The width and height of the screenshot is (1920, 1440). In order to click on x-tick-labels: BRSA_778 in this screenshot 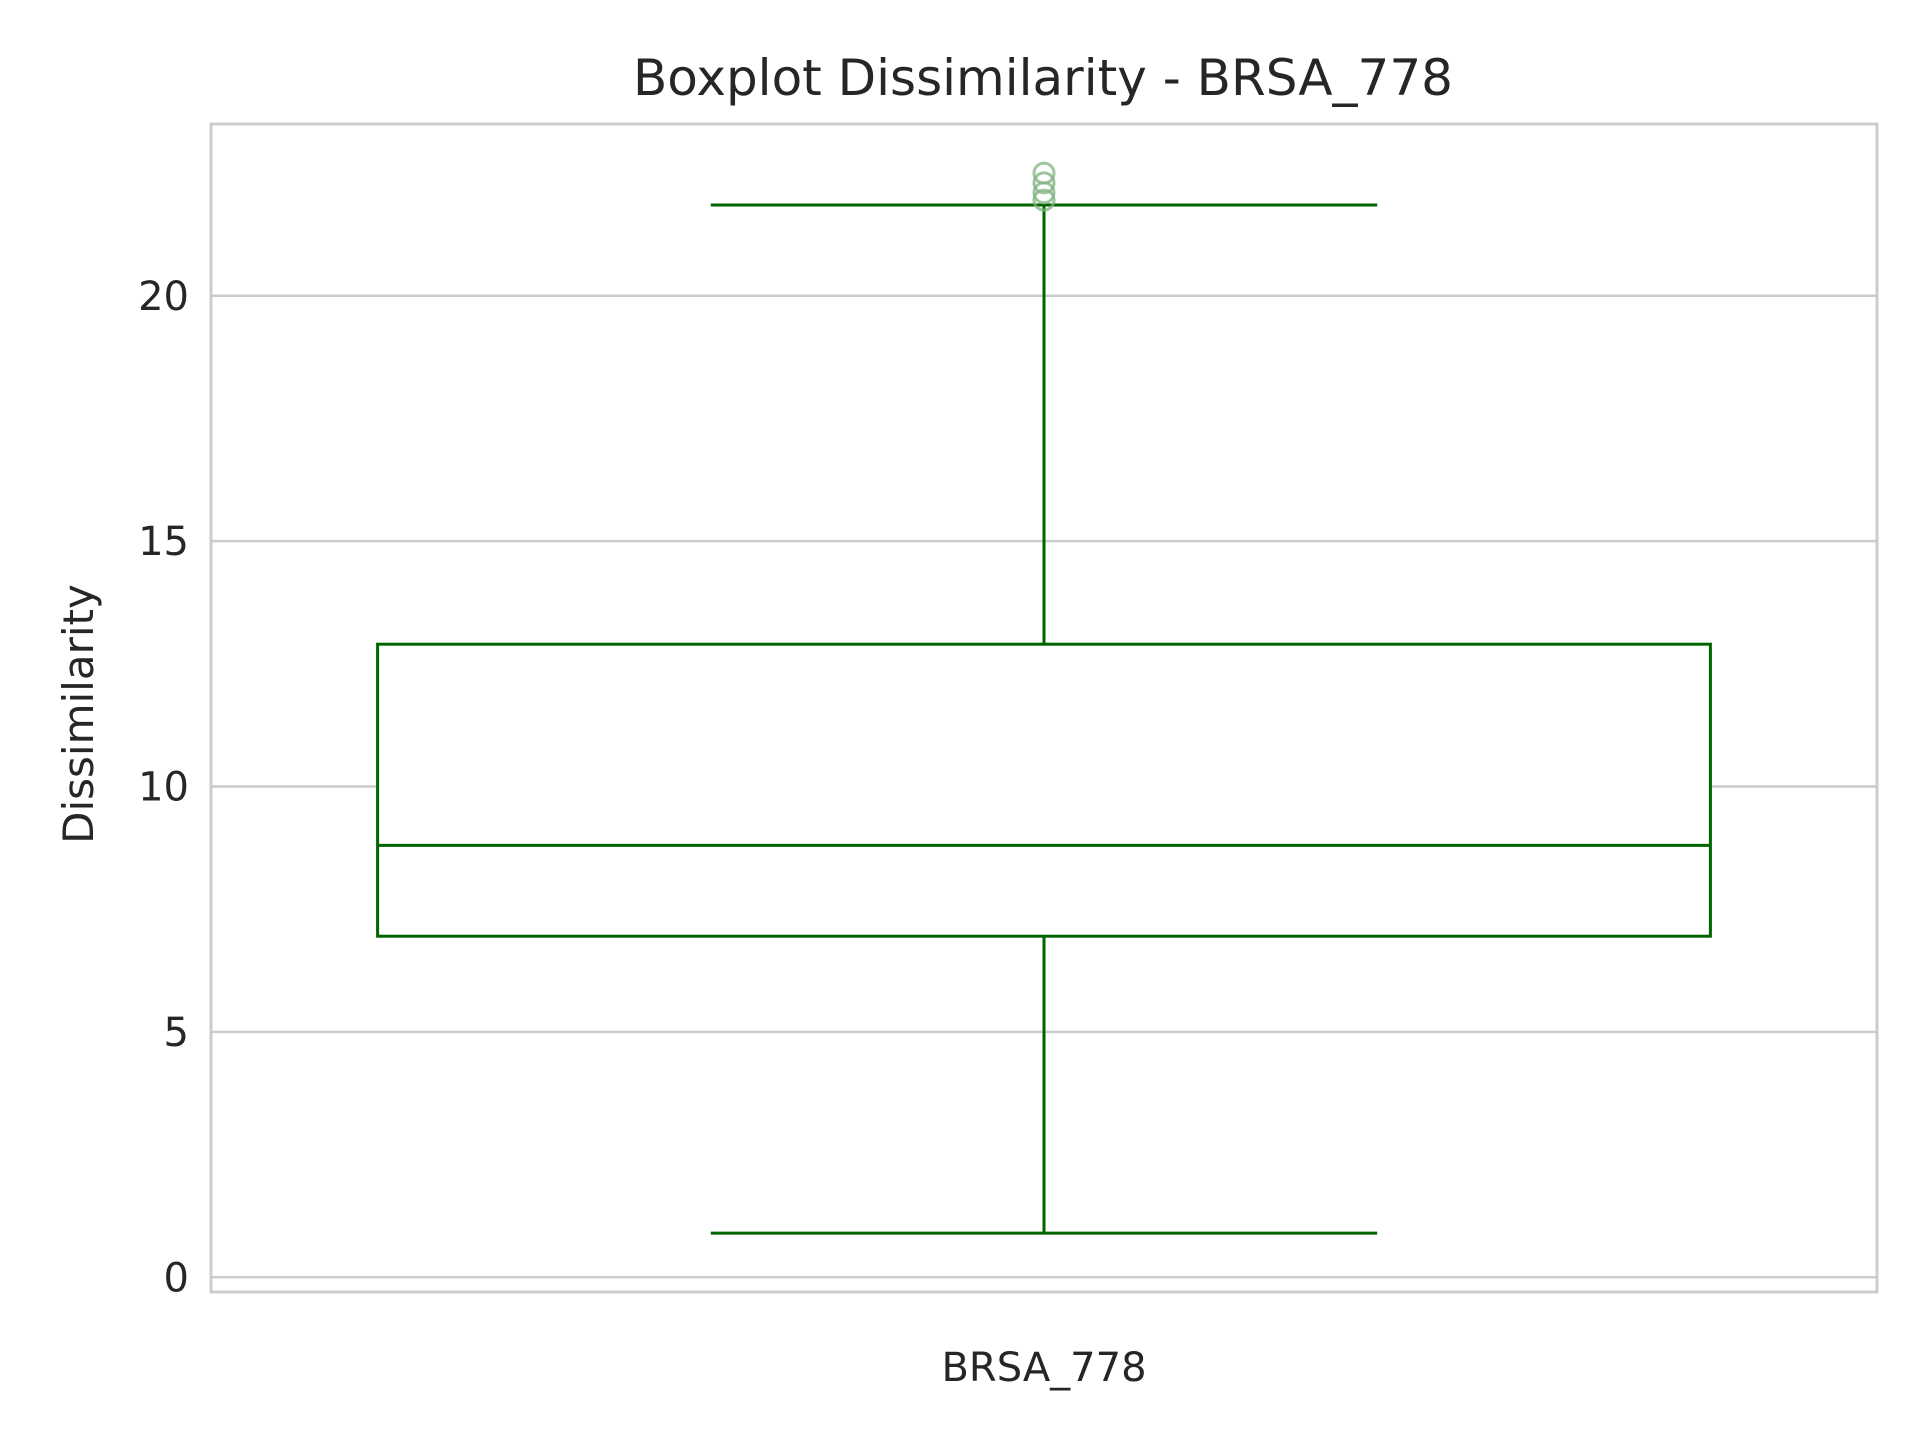, I will do `click(1043, 1368)`.